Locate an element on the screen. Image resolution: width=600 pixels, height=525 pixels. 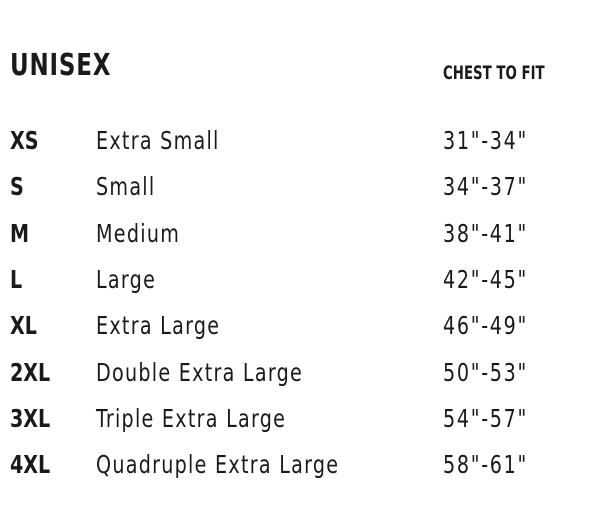
size-name: Extra Small is located at coordinates (158, 140).